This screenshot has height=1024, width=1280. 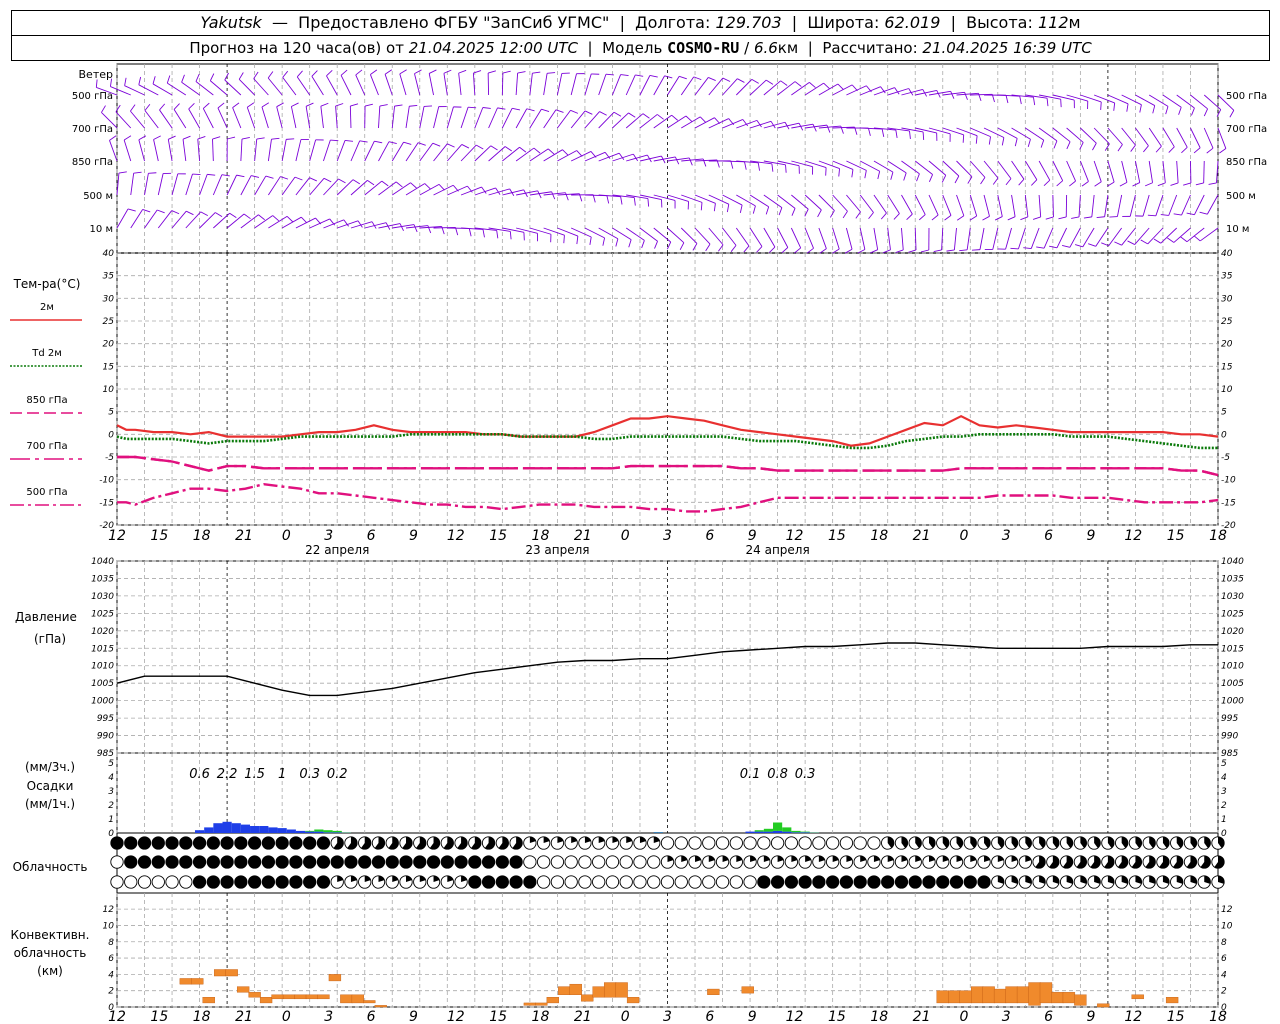 What do you see at coordinates (679, 988) in the screenshot?
I see `convective-cloud-plot` at bounding box center [679, 988].